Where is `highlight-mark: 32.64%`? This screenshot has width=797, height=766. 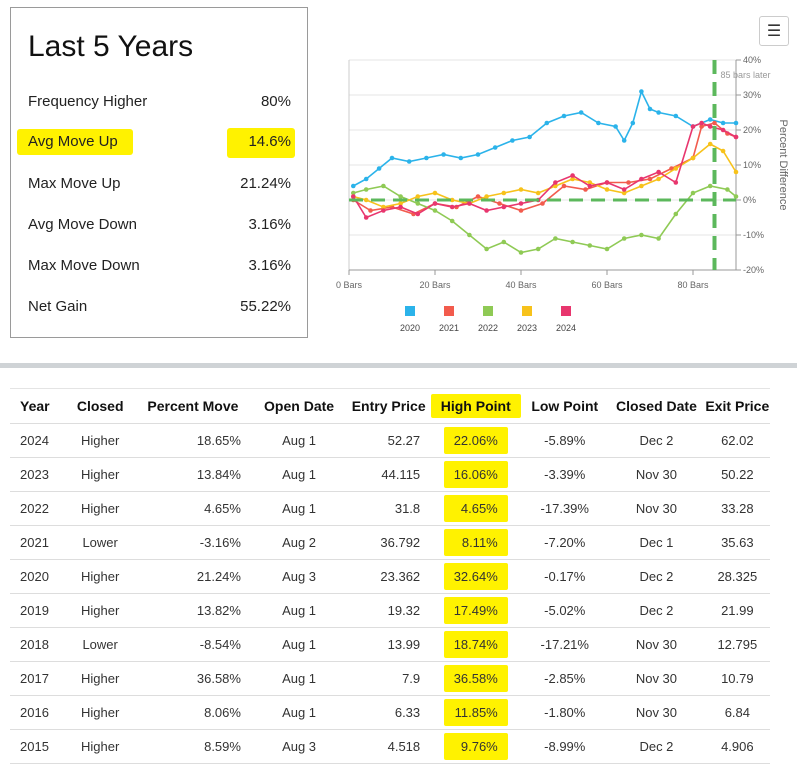 highlight-mark: 32.64% is located at coordinates (475, 576).